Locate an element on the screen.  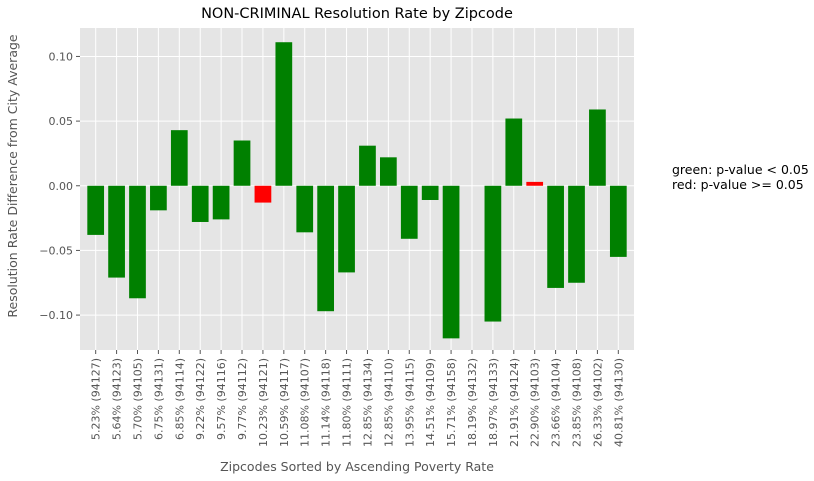
x-tick-label: 10.23% (94121) is located at coordinates (263, 402).